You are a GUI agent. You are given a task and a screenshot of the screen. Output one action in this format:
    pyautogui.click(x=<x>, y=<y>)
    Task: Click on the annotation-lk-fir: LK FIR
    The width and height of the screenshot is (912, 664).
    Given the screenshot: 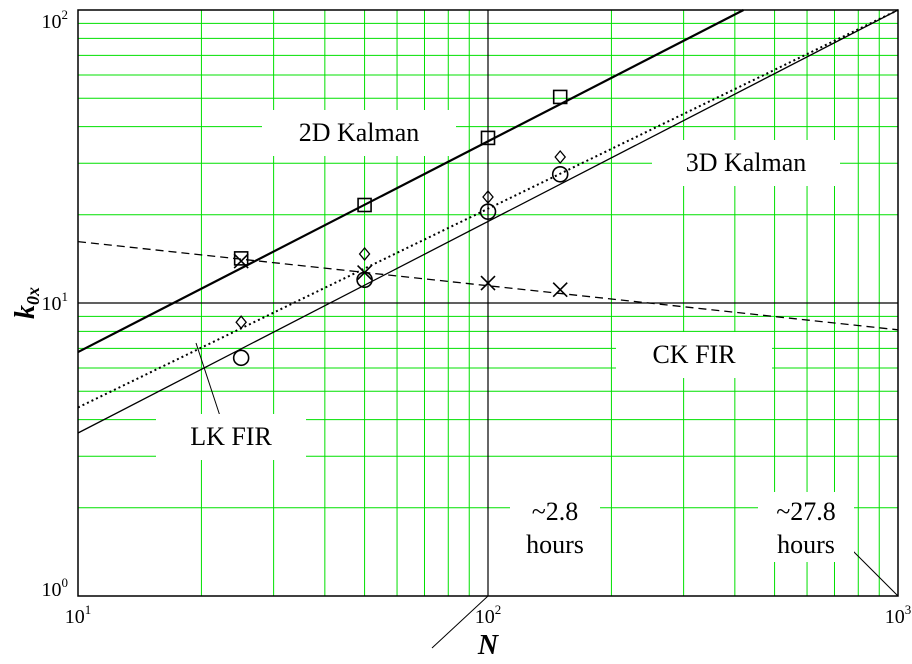 What is the action you would take?
    pyautogui.click(x=231, y=436)
    